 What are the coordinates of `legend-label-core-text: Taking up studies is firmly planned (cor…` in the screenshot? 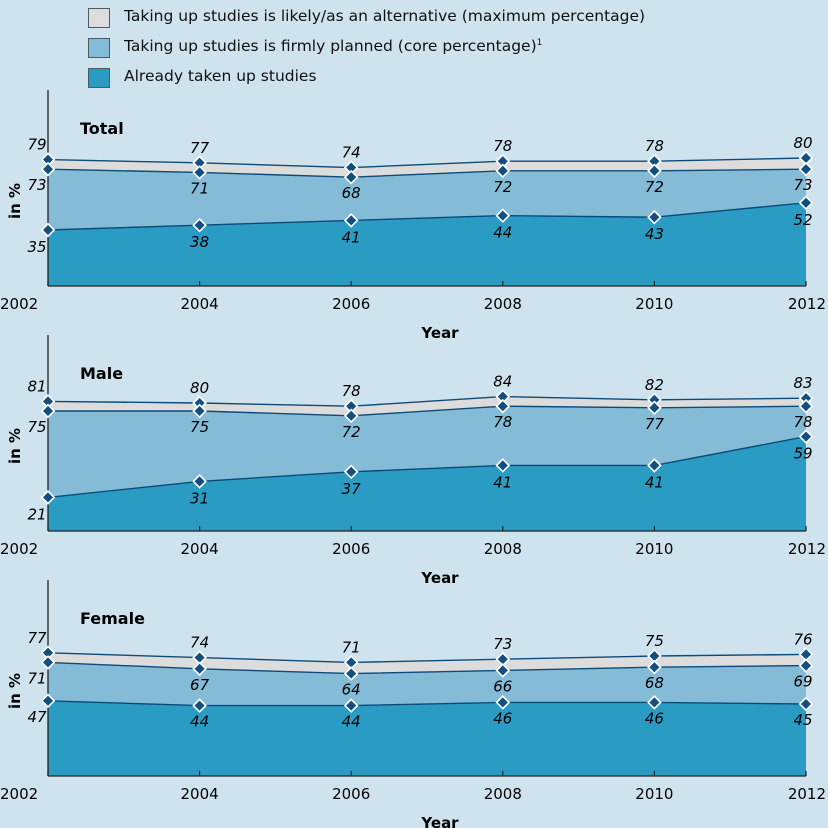 It's located at (330, 46).